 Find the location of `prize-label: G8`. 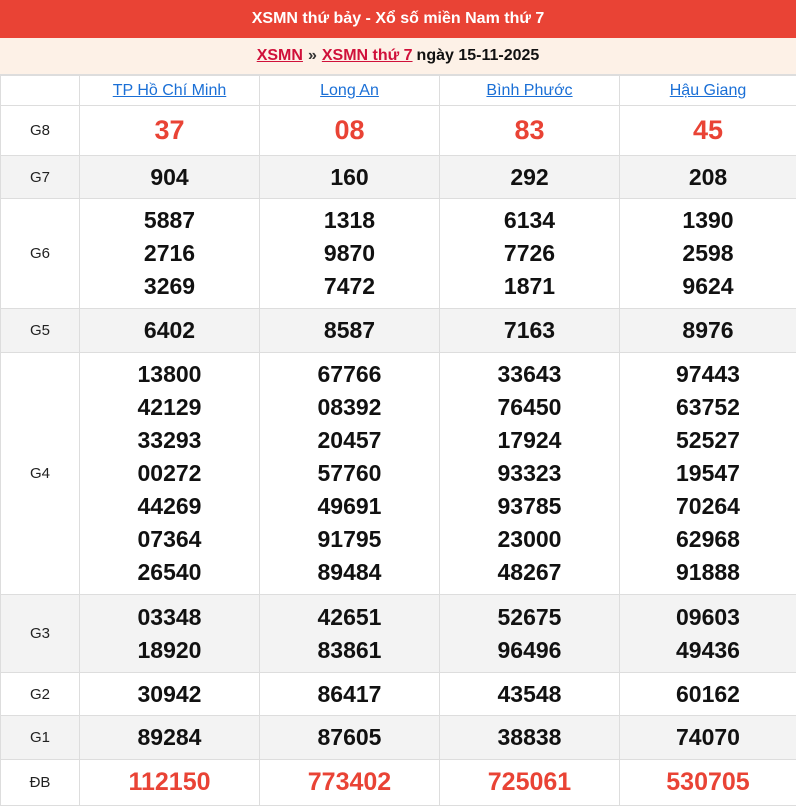

prize-label: G8 is located at coordinates (40, 131).